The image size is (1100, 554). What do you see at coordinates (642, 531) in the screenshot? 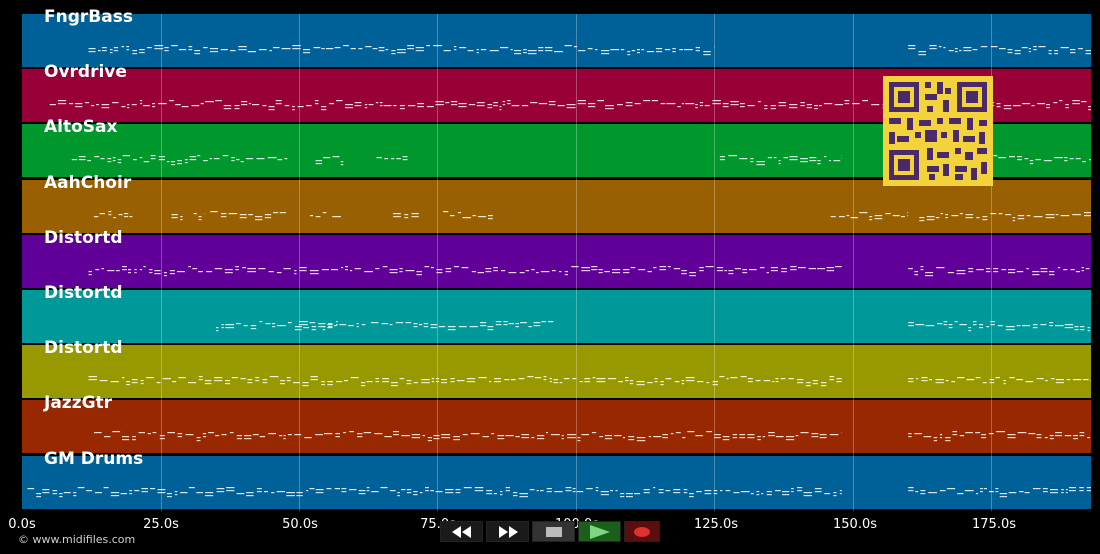
I see `record-button` at bounding box center [642, 531].